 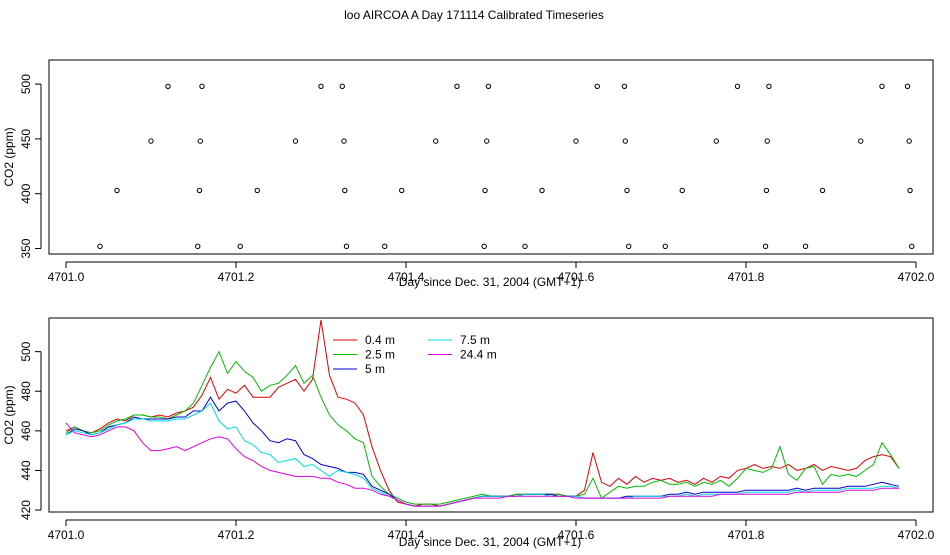 I want to click on bottom-y-tick-label: 420, so click(x=26, y=510).